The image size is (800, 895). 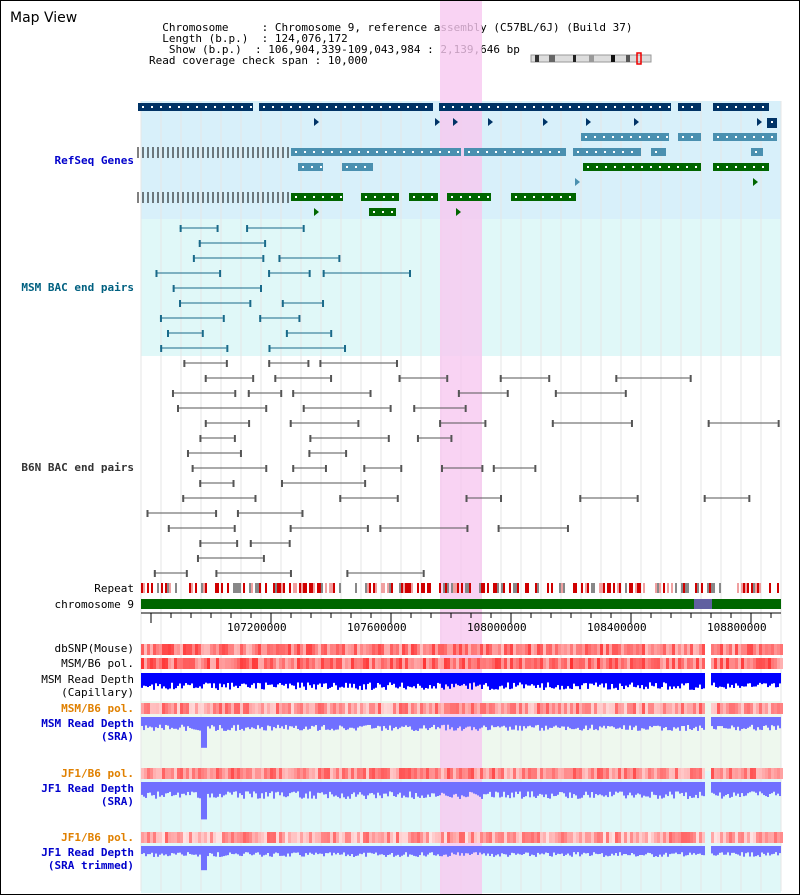 What do you see at coordinates (97, 837) in the screenshot?
I see `track-label-jf1-b6-pol-2: JF1/B6 pol.` at bounding box center [97, 837].